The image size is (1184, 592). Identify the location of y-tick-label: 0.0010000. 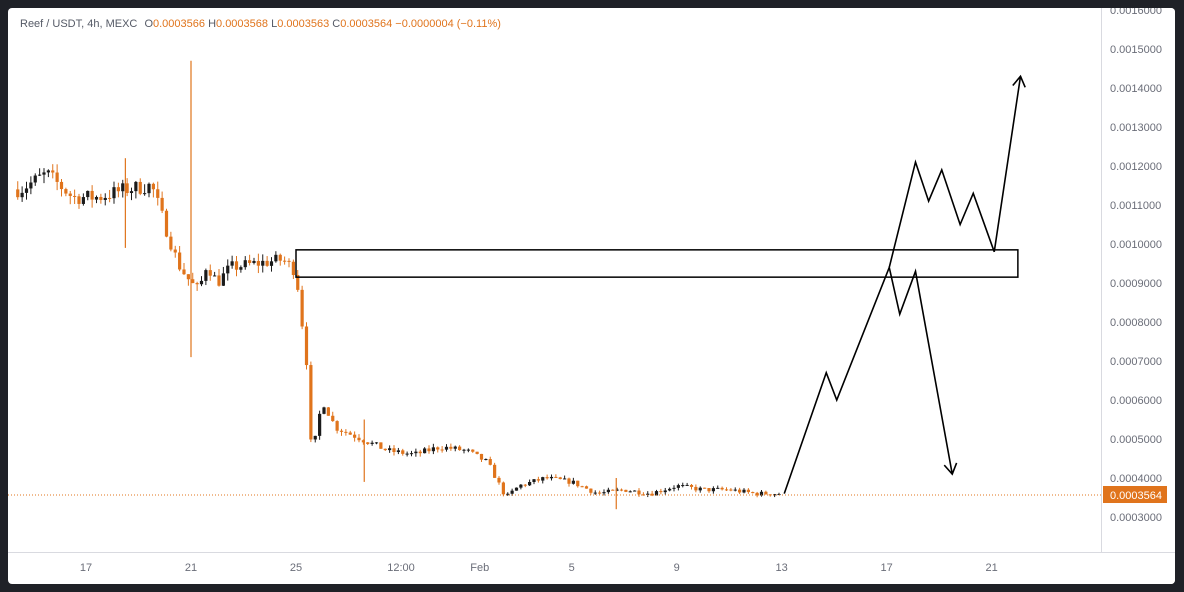
(1136, 245).